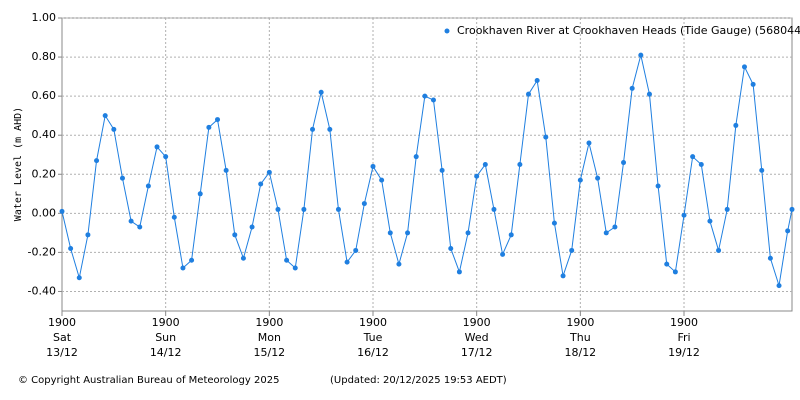 Image resolution: width=800 pixels, height=400 pixels. What do you see at coordinates (18, 164) in the screenshot?
I see `y-axis-label: Water Level (m AHD)` at bounding box center [18, 164].